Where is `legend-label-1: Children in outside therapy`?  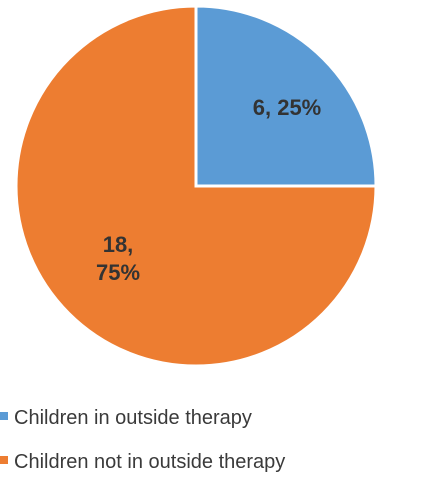 legend-label-1: Children in outside therapy is located at coordinates (133, 418).